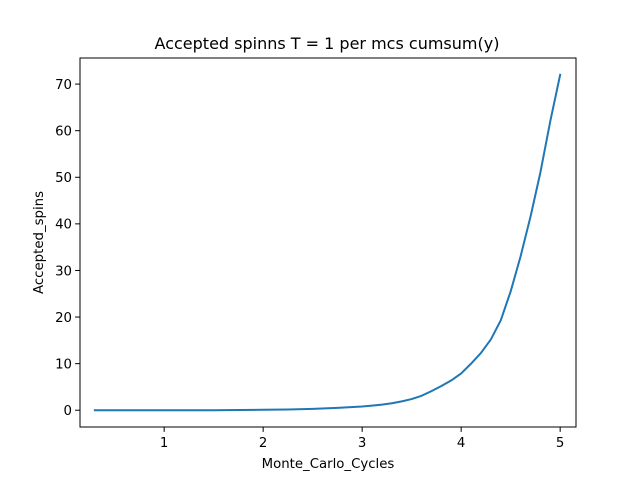 The image size is (640, 480). What do you see at coordinates (362, 443) in the screenshot?
I see `x-tick-label: 3` at bounding box center [362, 443].